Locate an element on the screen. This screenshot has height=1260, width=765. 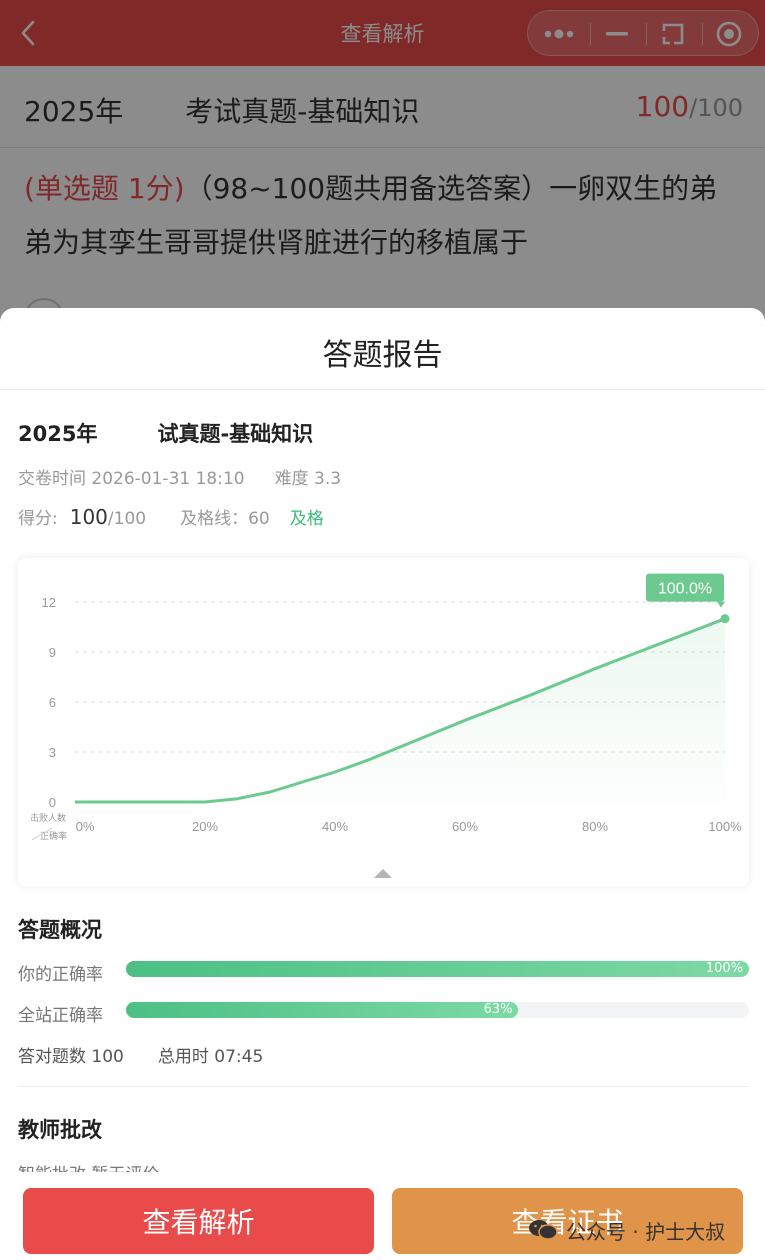
overview-title: 答题概况 is located at coordinates (60, 930).